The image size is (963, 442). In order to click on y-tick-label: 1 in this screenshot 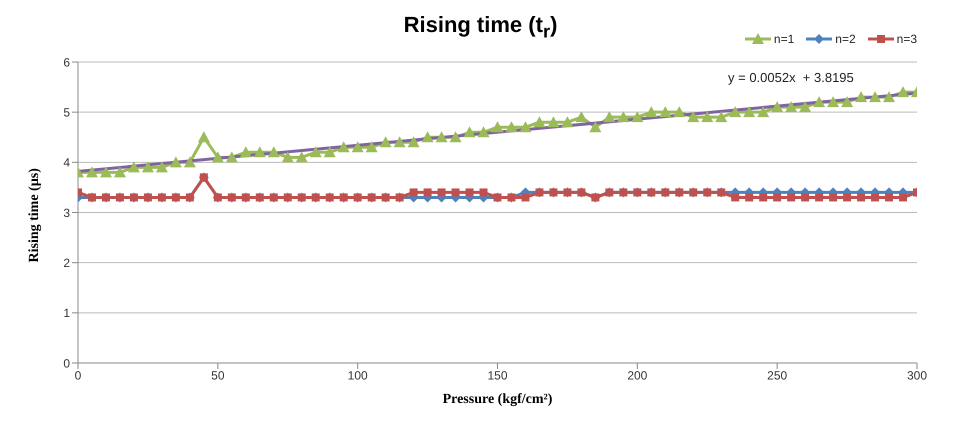, I will do `click(66, 313)`.